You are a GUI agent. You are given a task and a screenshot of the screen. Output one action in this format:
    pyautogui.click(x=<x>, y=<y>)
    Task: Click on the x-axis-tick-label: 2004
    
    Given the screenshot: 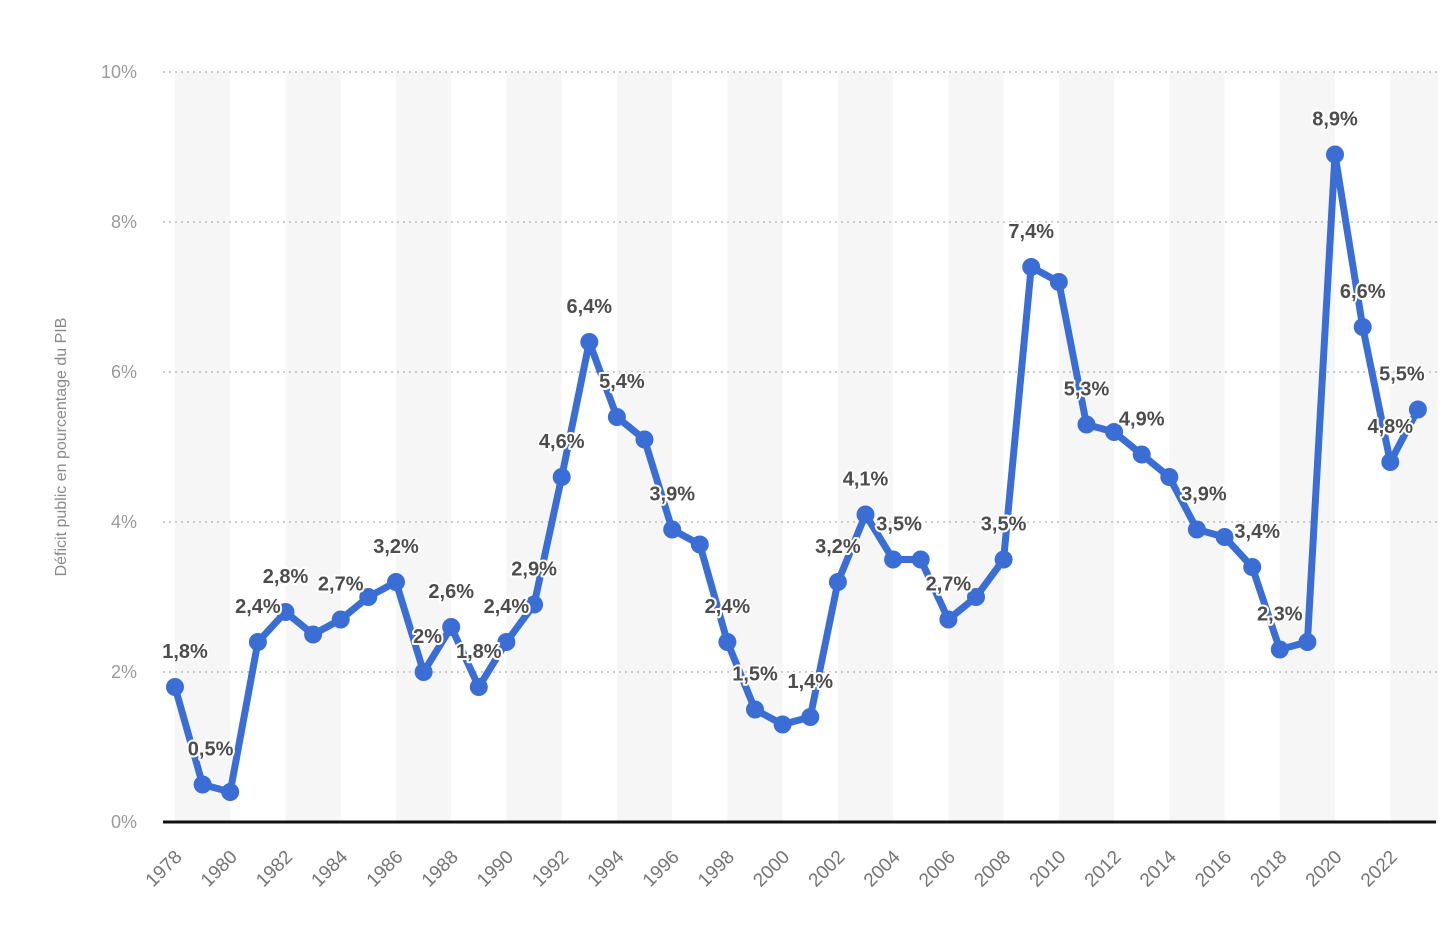 What is the action you would take?
    pyautogui.click(x=882, y=868)
    